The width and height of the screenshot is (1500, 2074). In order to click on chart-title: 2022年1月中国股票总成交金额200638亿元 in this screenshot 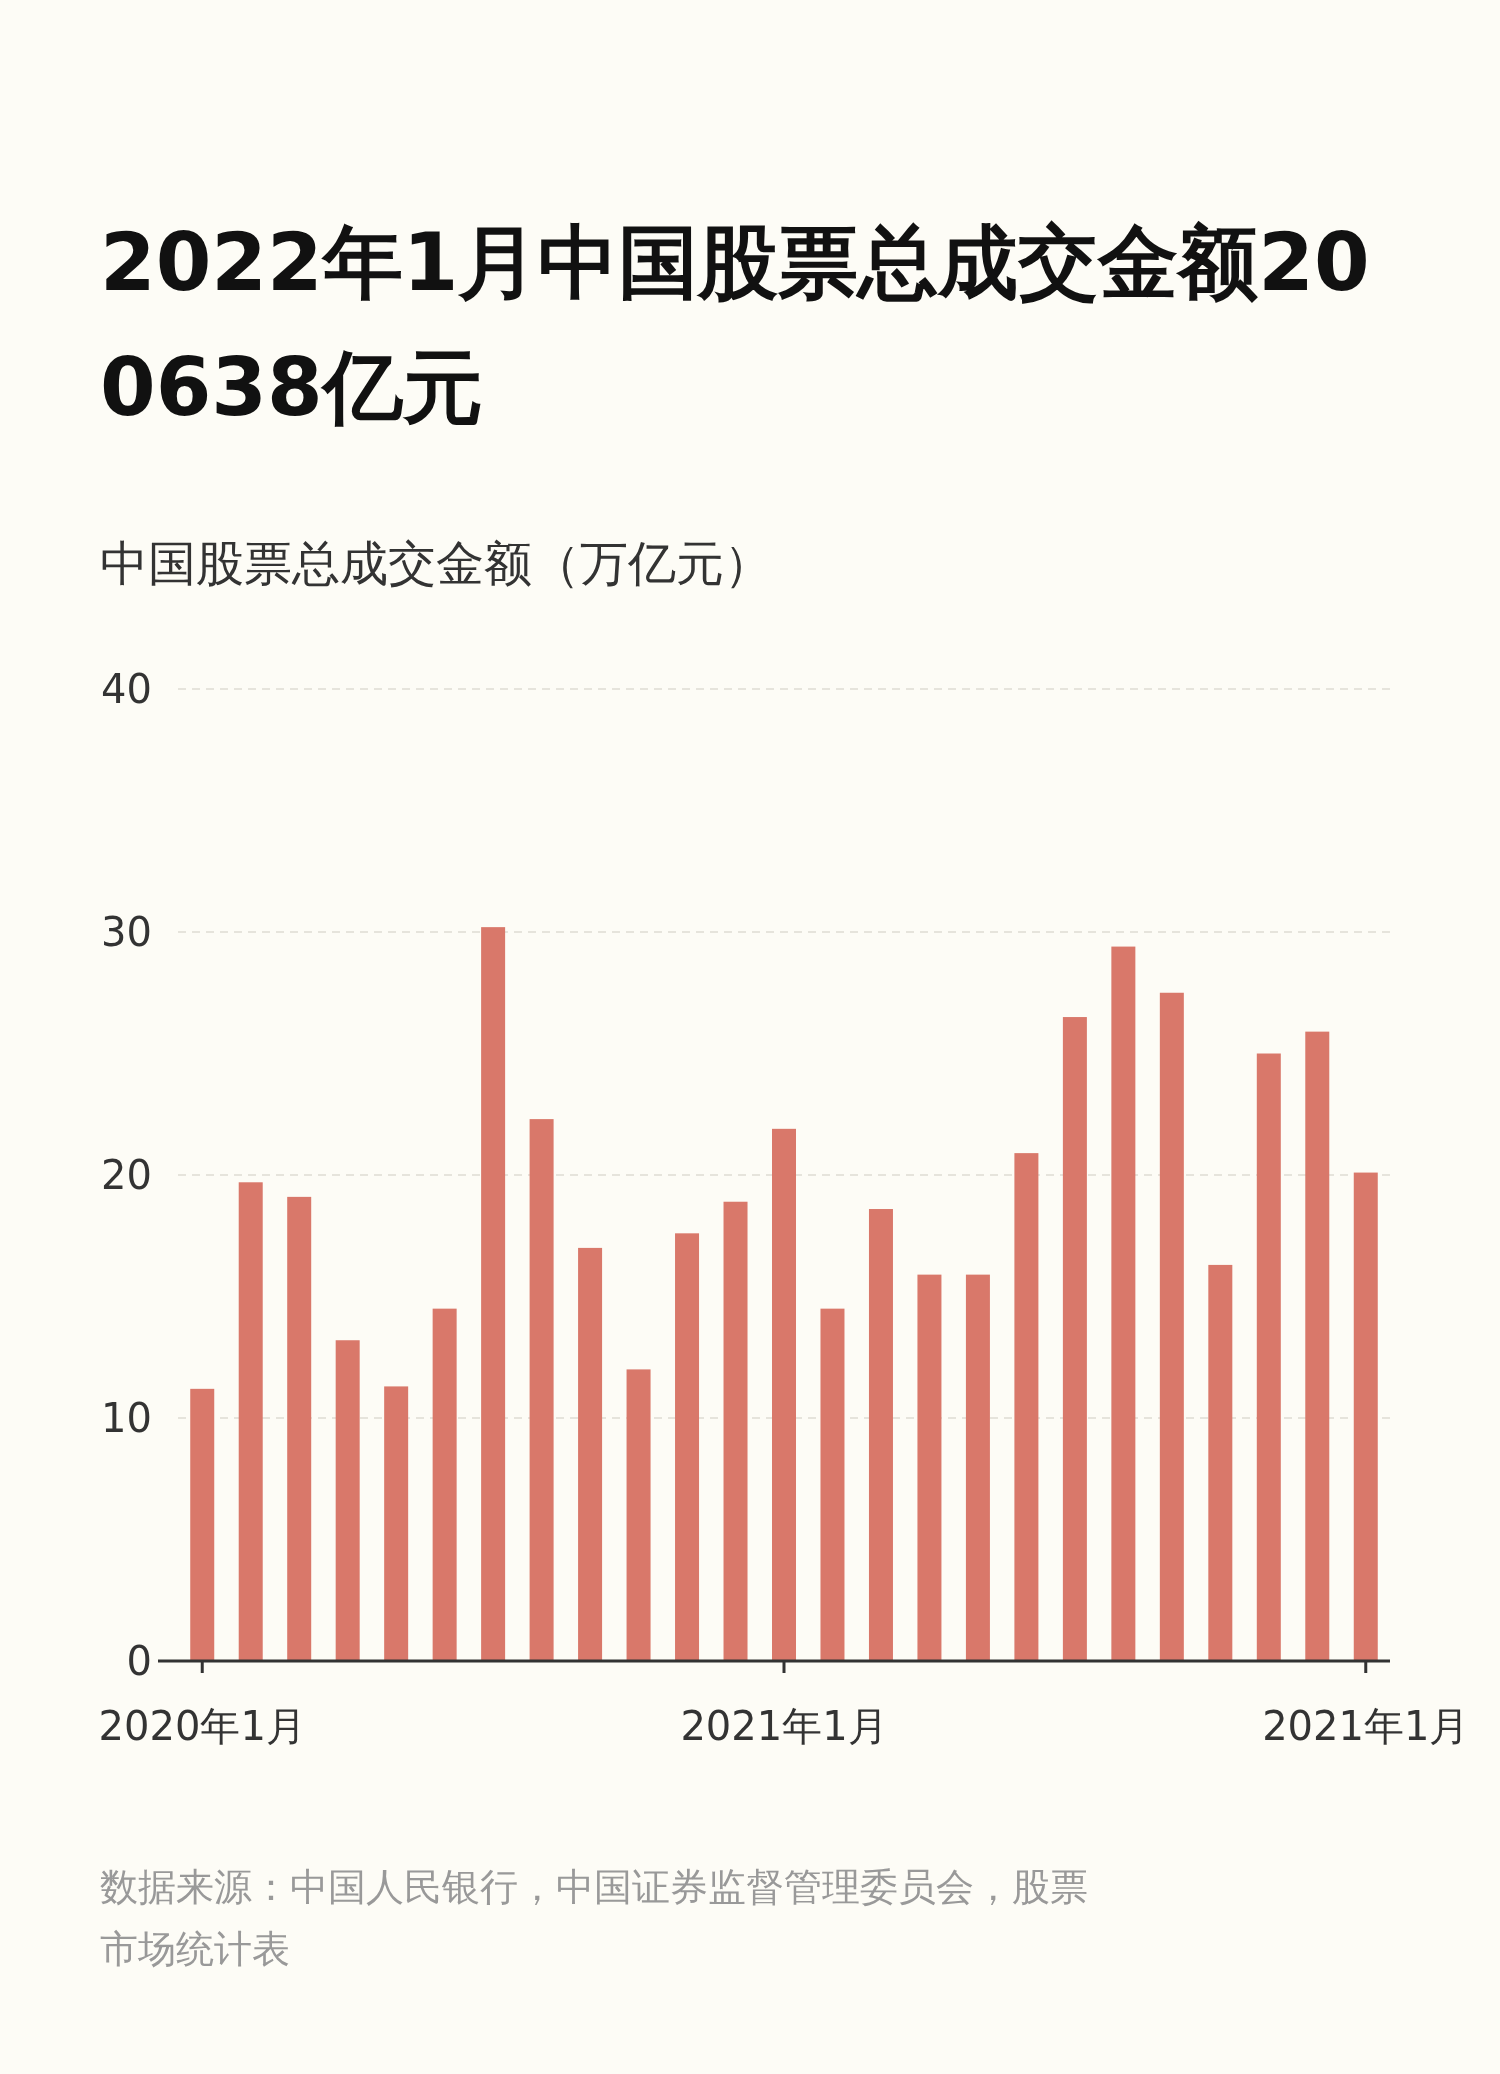, I will do `click(735, 325)`.